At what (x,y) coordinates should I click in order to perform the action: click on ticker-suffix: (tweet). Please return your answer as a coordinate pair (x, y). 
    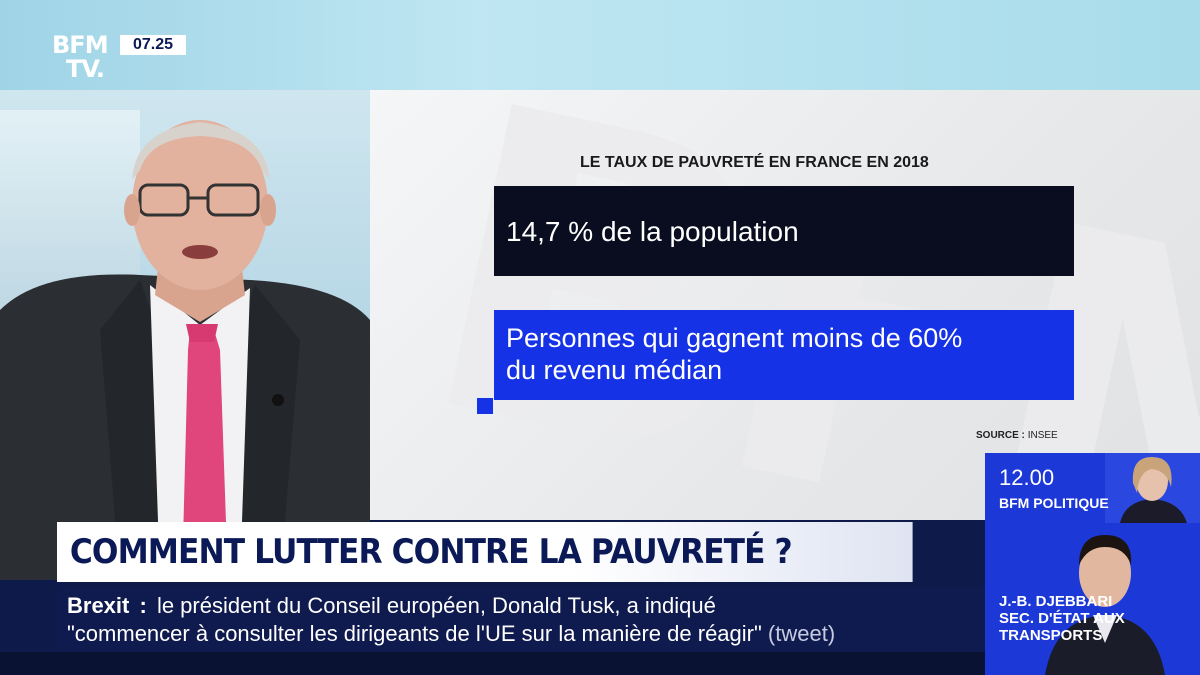
    Looking at the image, I should click on (801, 633).